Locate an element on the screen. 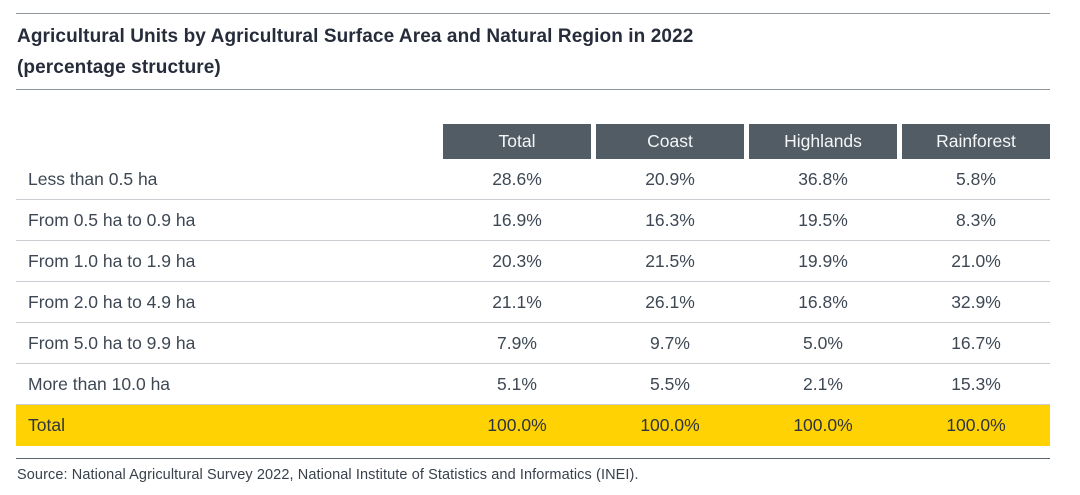 This screenshot has width=1080, height=495. cell-value: 16.7% is located at coordinates (976, 342).